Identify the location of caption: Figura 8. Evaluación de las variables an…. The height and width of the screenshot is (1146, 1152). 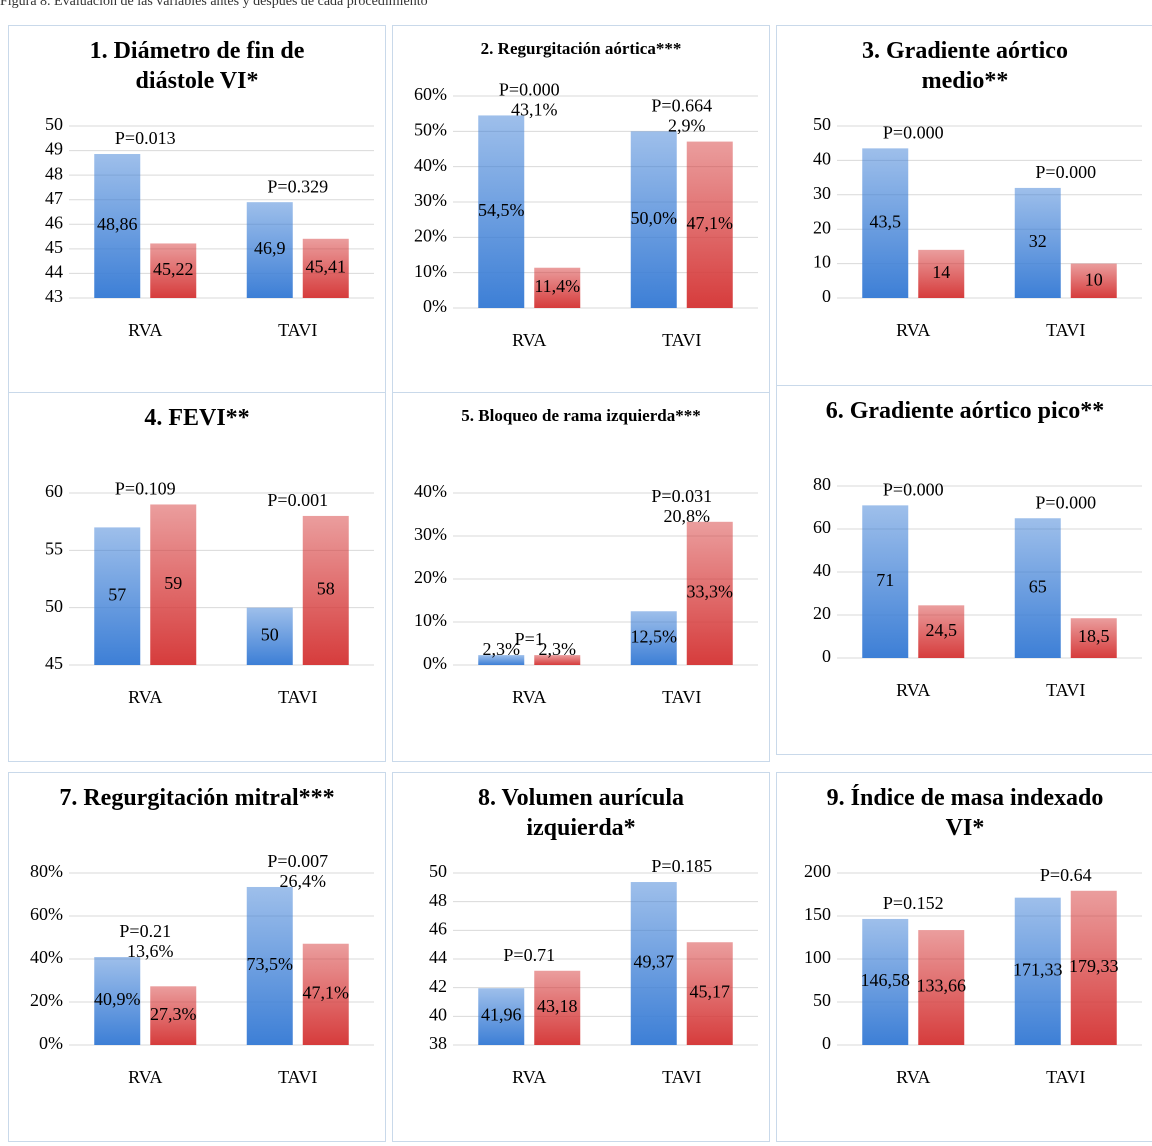
(214, 4).